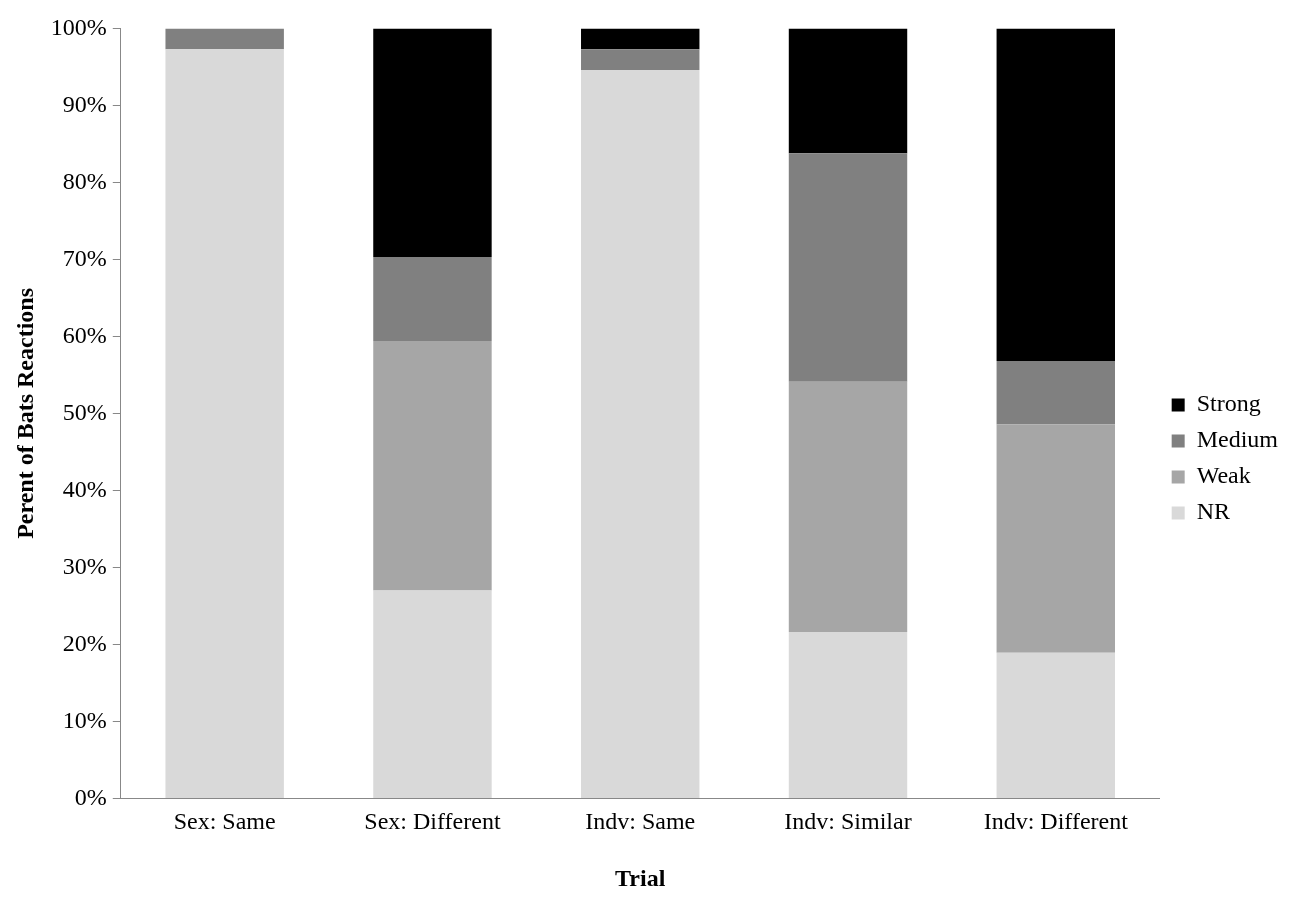 The height and width of the screenshot is (917, 1306). I want to click on y-tick-label: 70%, so click(84, 257).